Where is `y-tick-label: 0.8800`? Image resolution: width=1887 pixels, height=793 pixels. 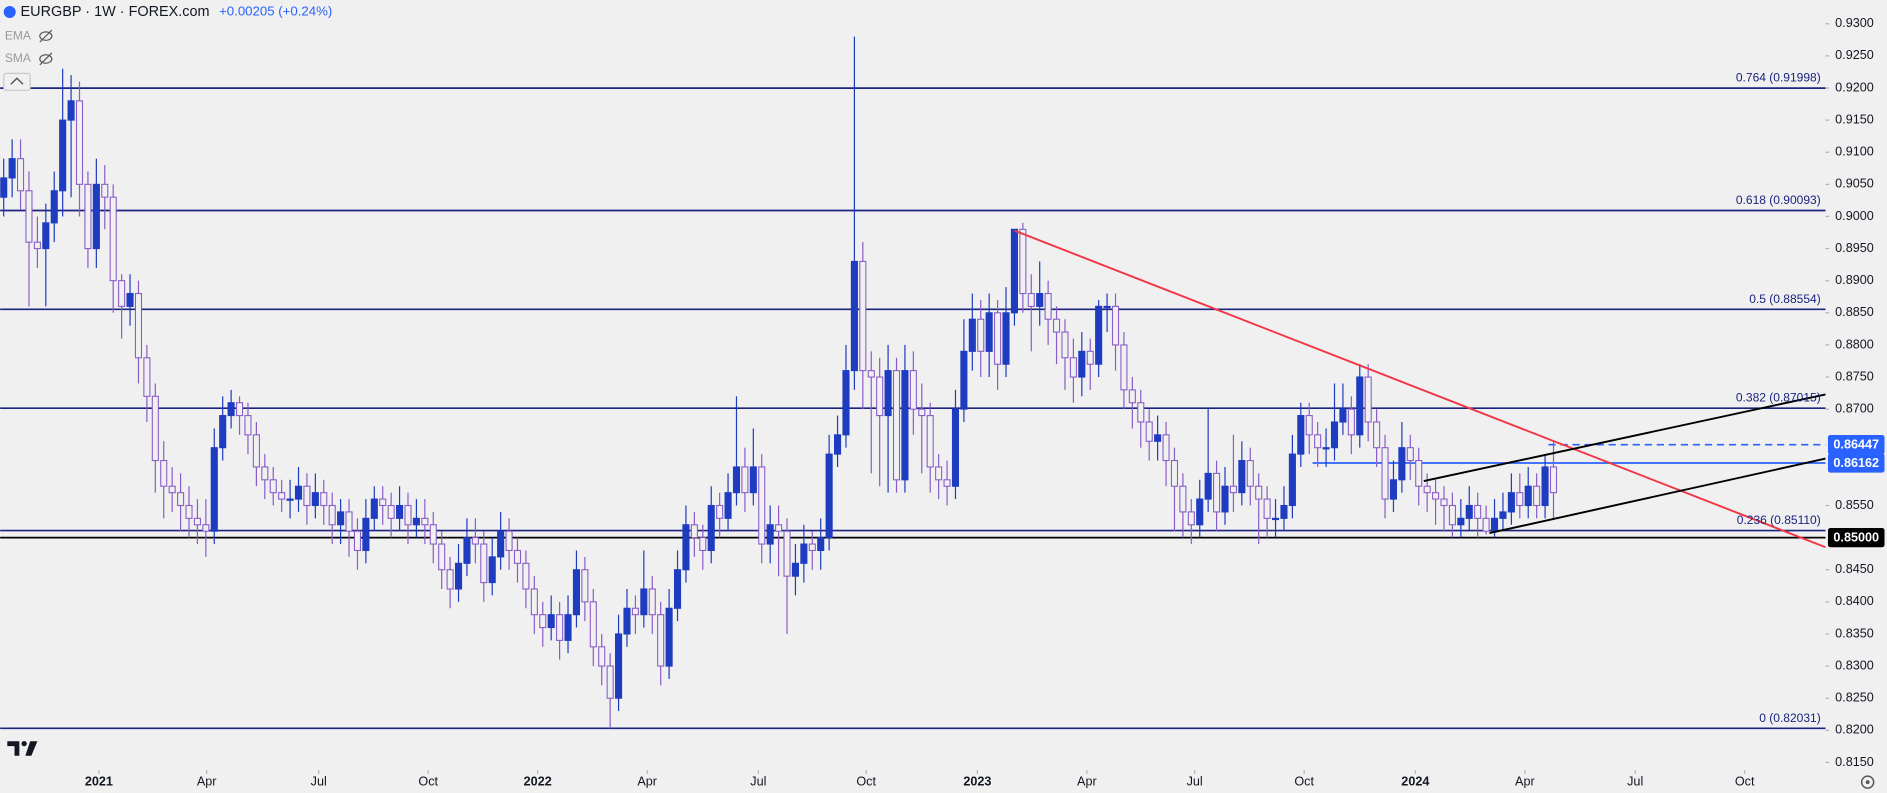 y-tick-label: 0.8800 is located at coordinates (1854, 344).